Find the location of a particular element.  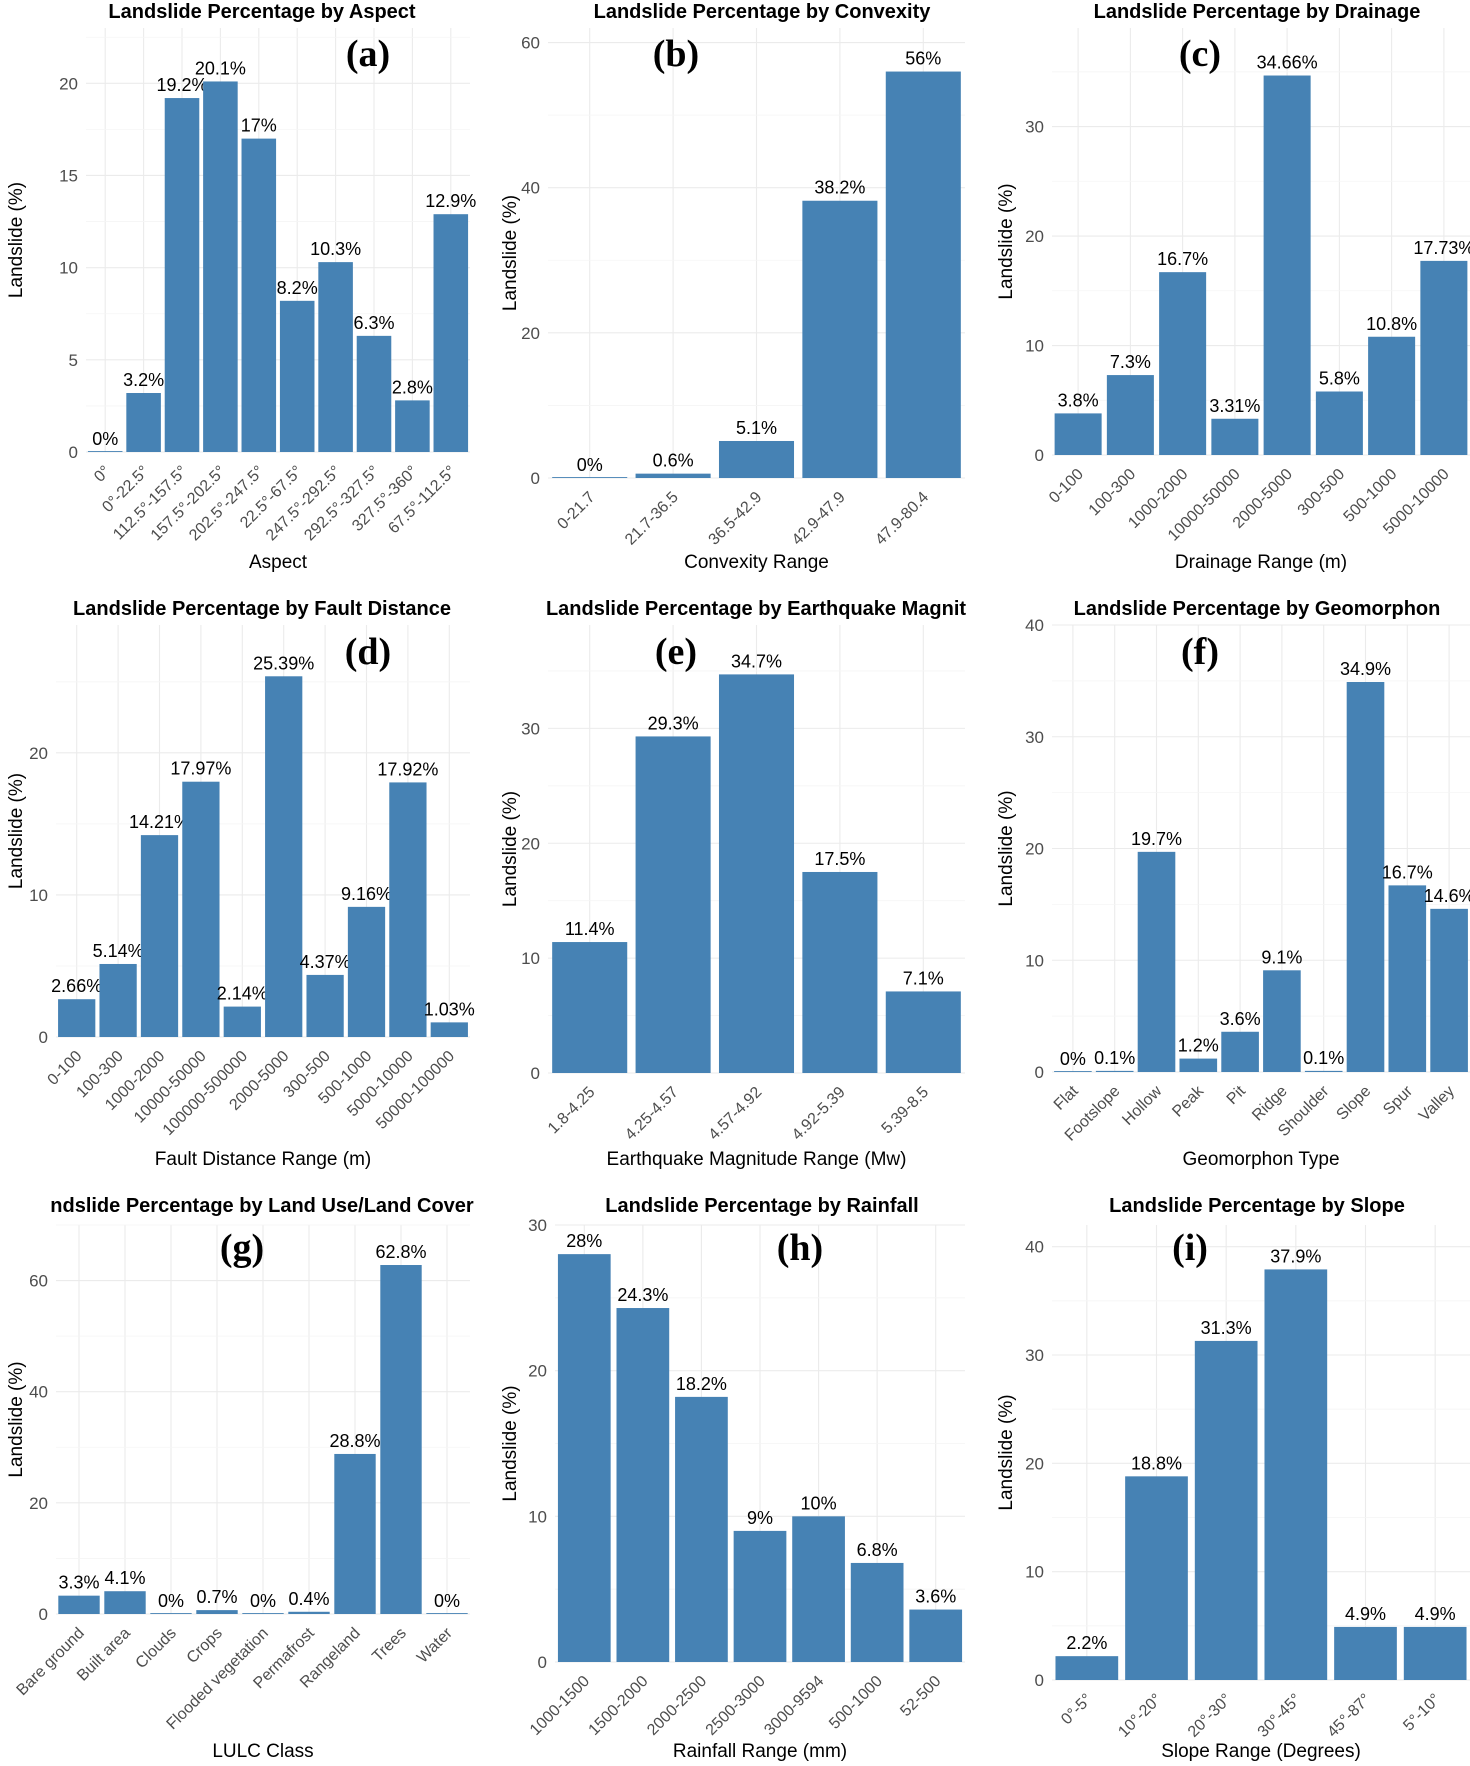

x-tick-label: 0-100 is located at coordinates (1066, 486).